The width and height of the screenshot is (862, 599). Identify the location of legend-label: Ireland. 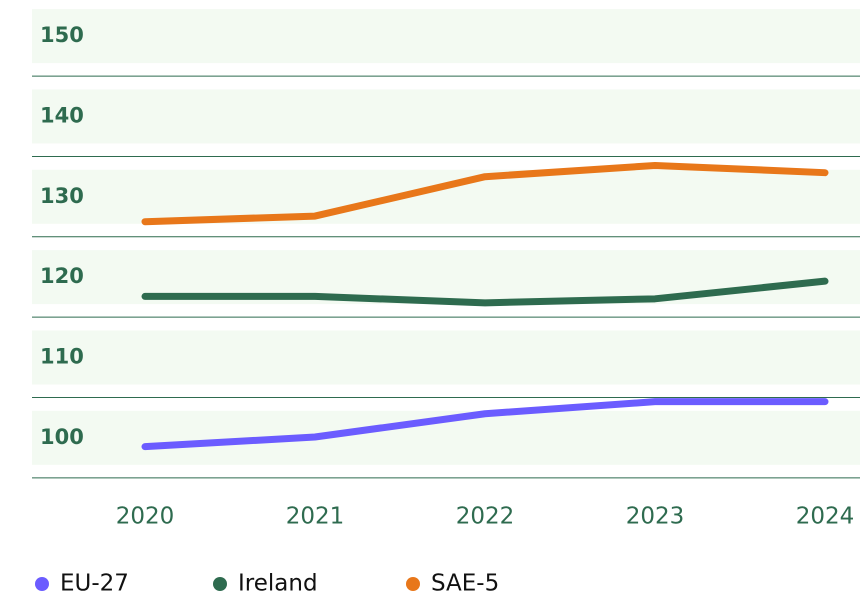
(278, 584).